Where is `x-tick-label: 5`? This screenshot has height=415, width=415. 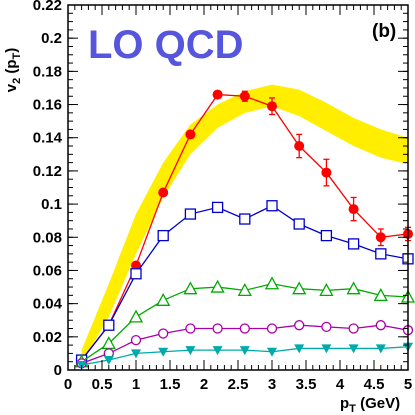
x-tick-label: 5 is located at coordinates (408, 384).